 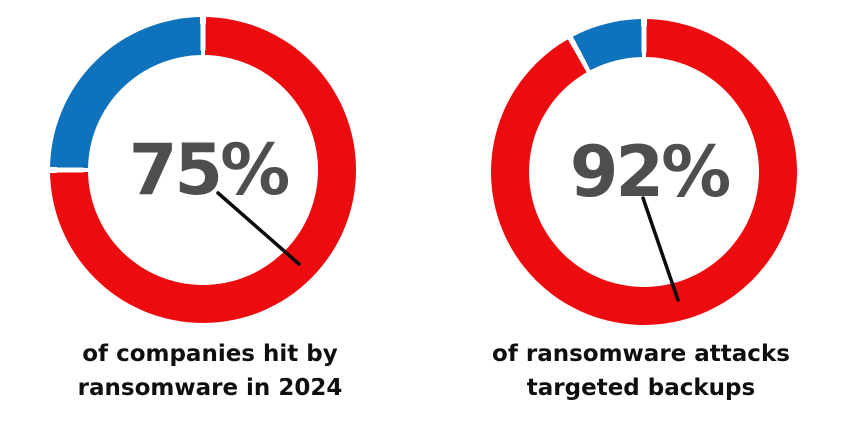 I want to click on percent-value-companies-hit: 75%, so click(x=209, y=170).